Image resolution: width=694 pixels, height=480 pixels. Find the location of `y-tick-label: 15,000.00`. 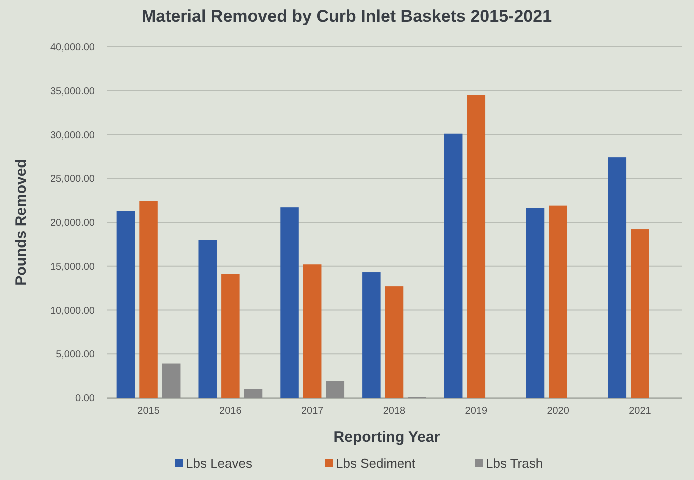

y-tick-label: 15,000.00 is located at coordinates (73, 267).